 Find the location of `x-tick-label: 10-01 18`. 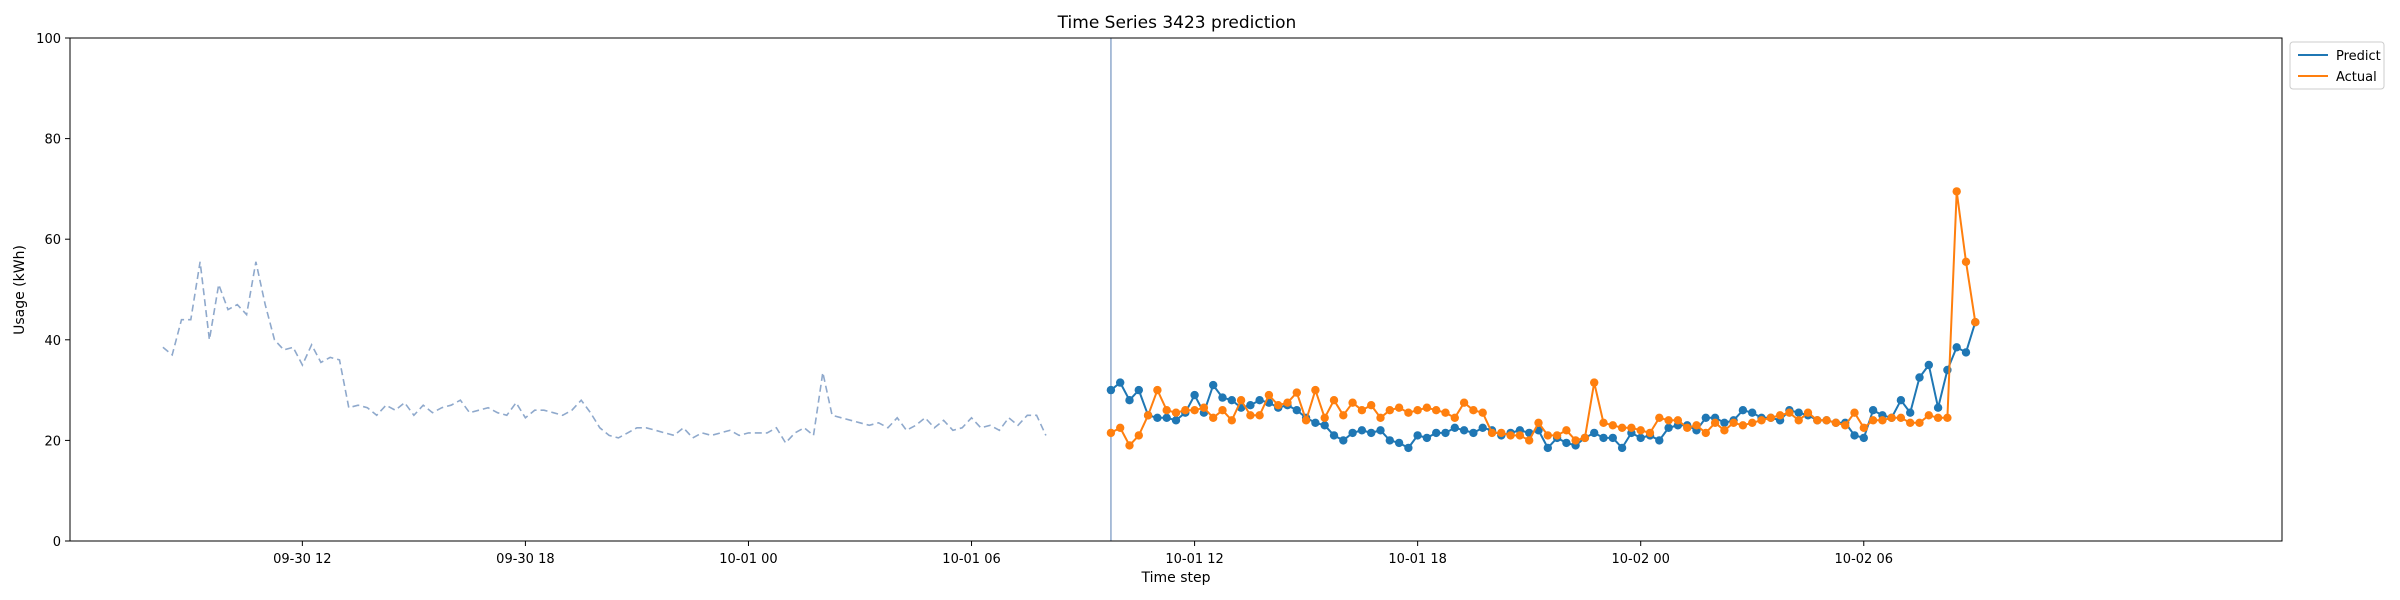

x-tick-label: 10-01 18 is located at coordinates (1417, 559).